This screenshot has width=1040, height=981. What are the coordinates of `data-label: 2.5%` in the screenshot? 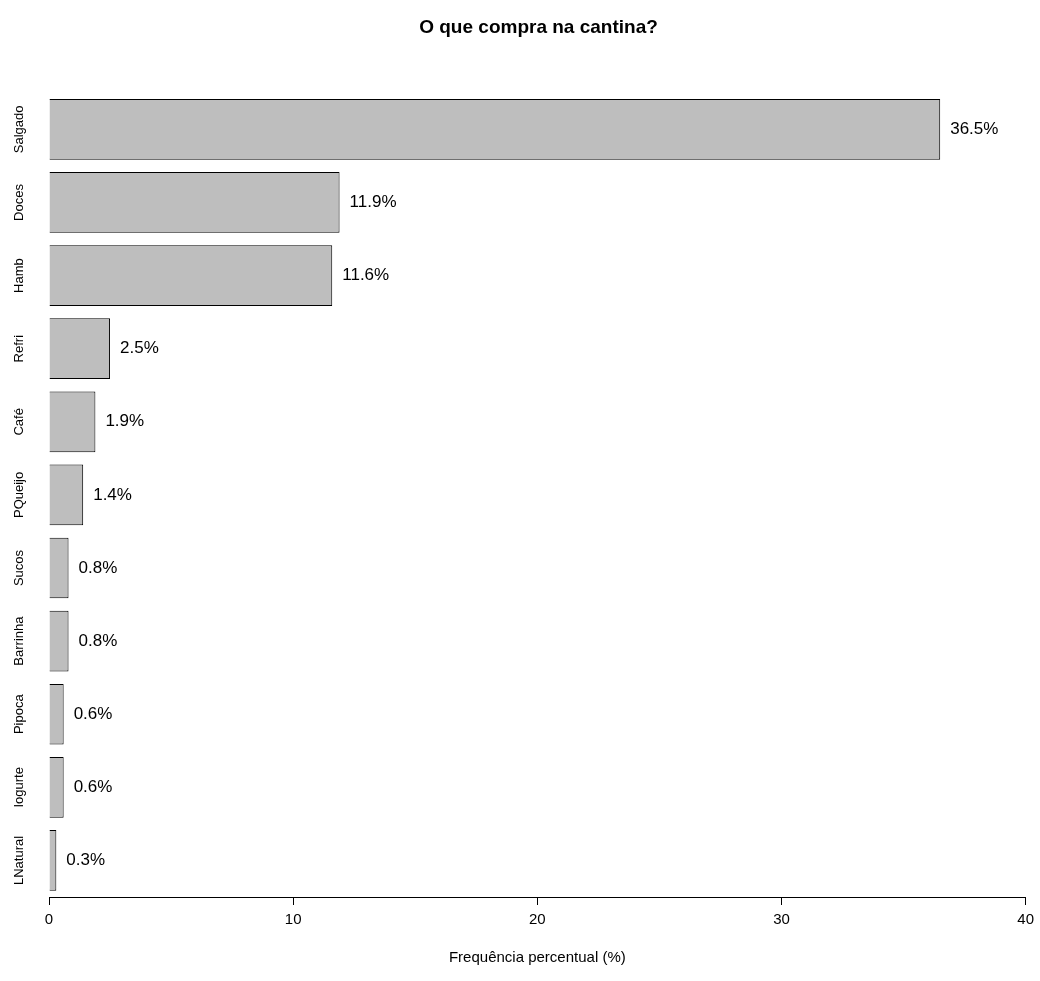 It's located at (139, 348).